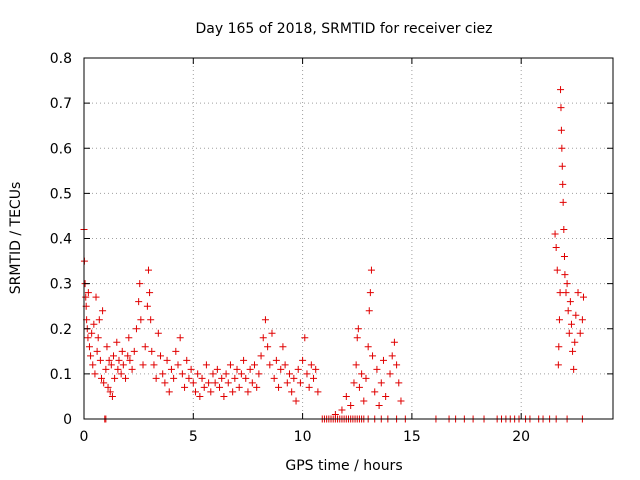  I want to click on y-tick-label: 0.2, so click(61, 330).